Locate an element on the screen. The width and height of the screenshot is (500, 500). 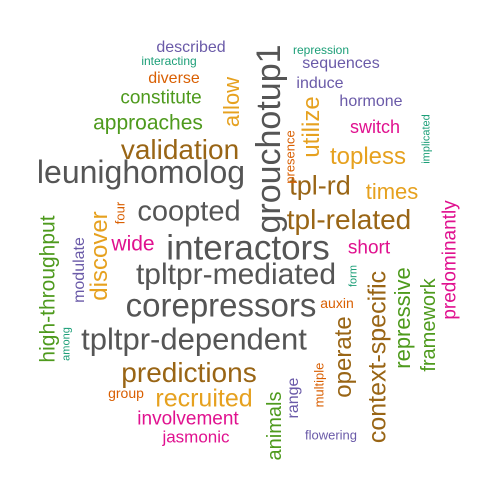
word-diverse: diverse is located at coordinates (174, 78).